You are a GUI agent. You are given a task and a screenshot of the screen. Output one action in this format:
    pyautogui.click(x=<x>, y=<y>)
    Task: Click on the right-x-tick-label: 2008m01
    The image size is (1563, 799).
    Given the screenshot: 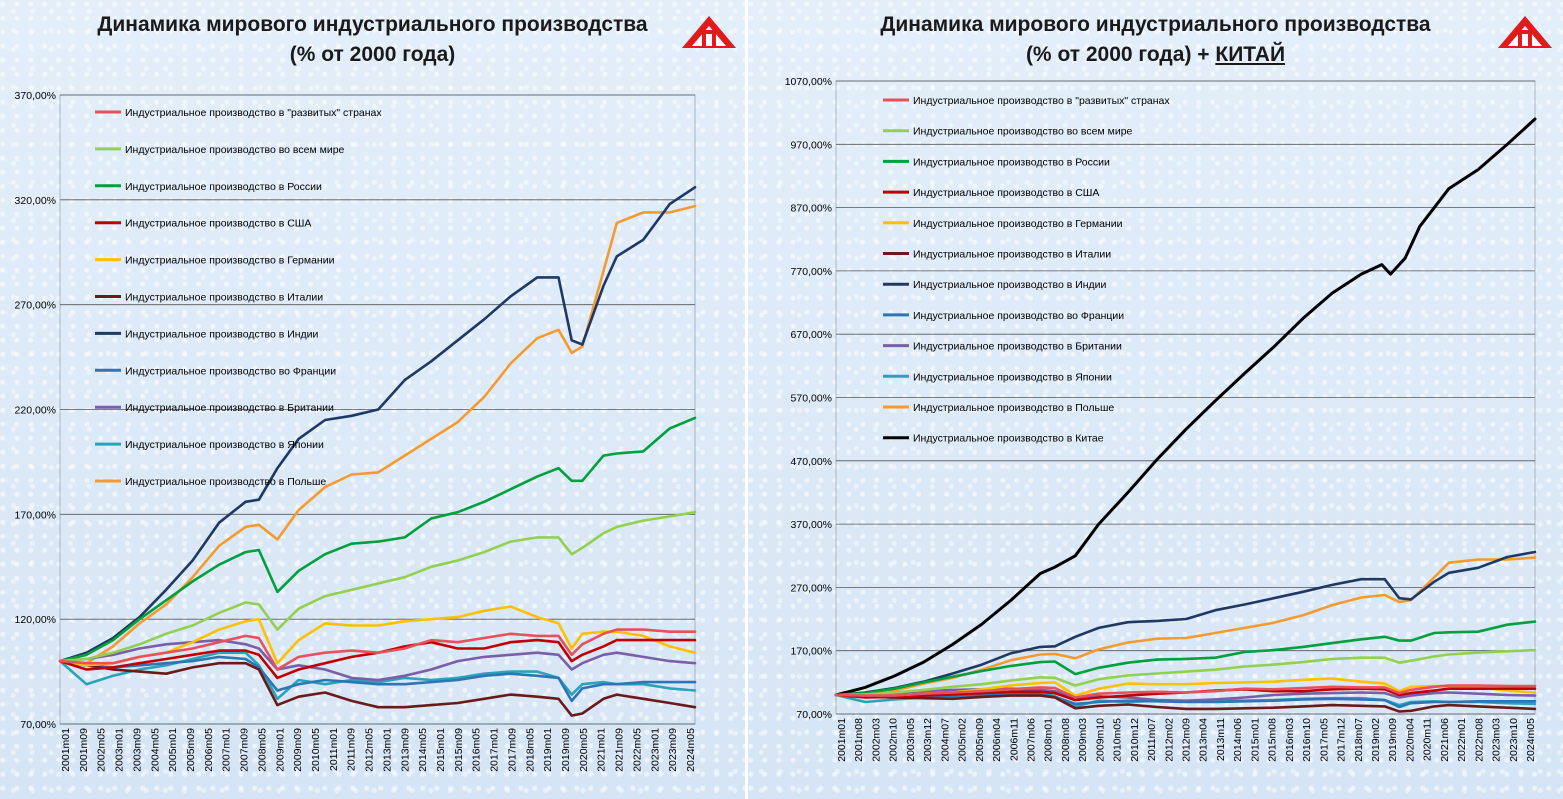 What is the action you would take?
    pyautogui.click(x=1049, y=740)
    